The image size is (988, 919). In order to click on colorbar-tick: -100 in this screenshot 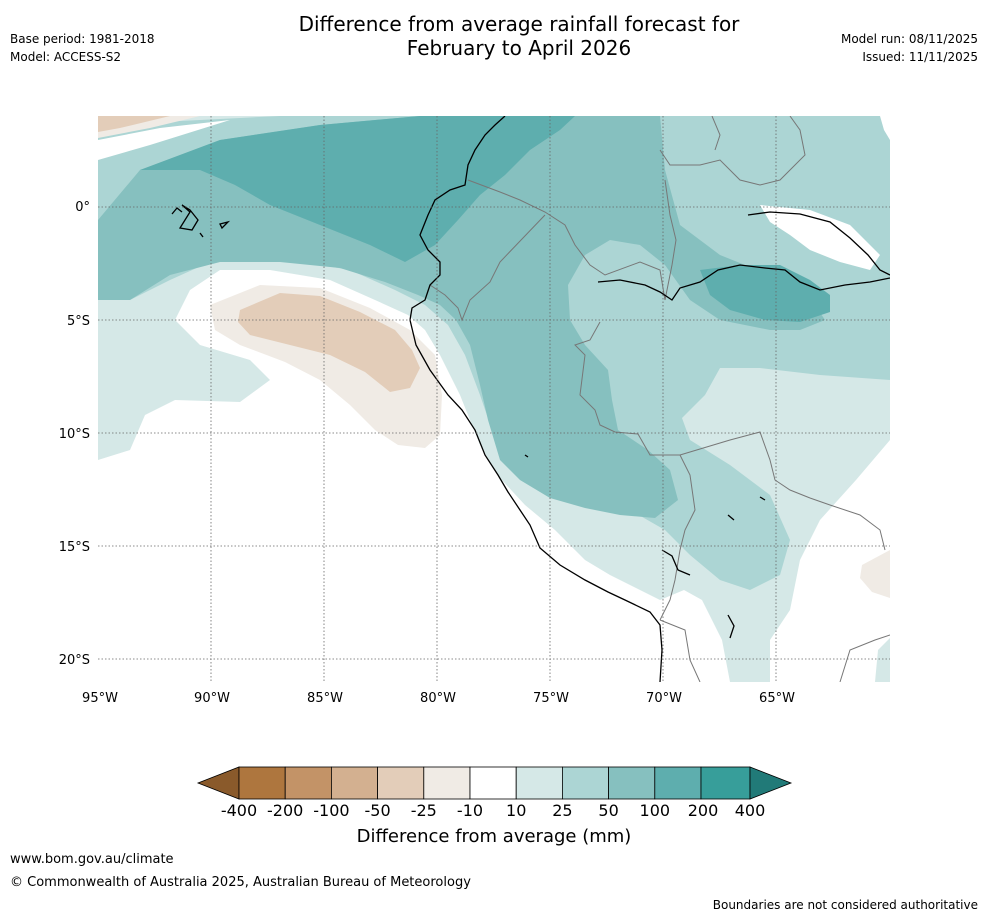, I will do `click(331, 810)`.